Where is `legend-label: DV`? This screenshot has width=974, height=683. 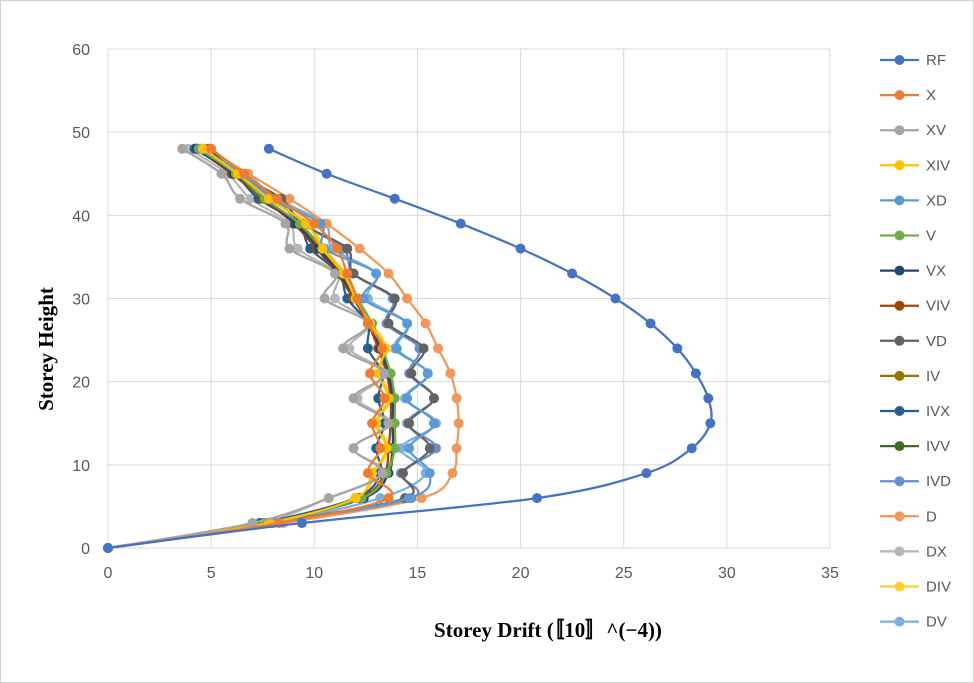 legend-label: DV is located at coordinates (936, 622).